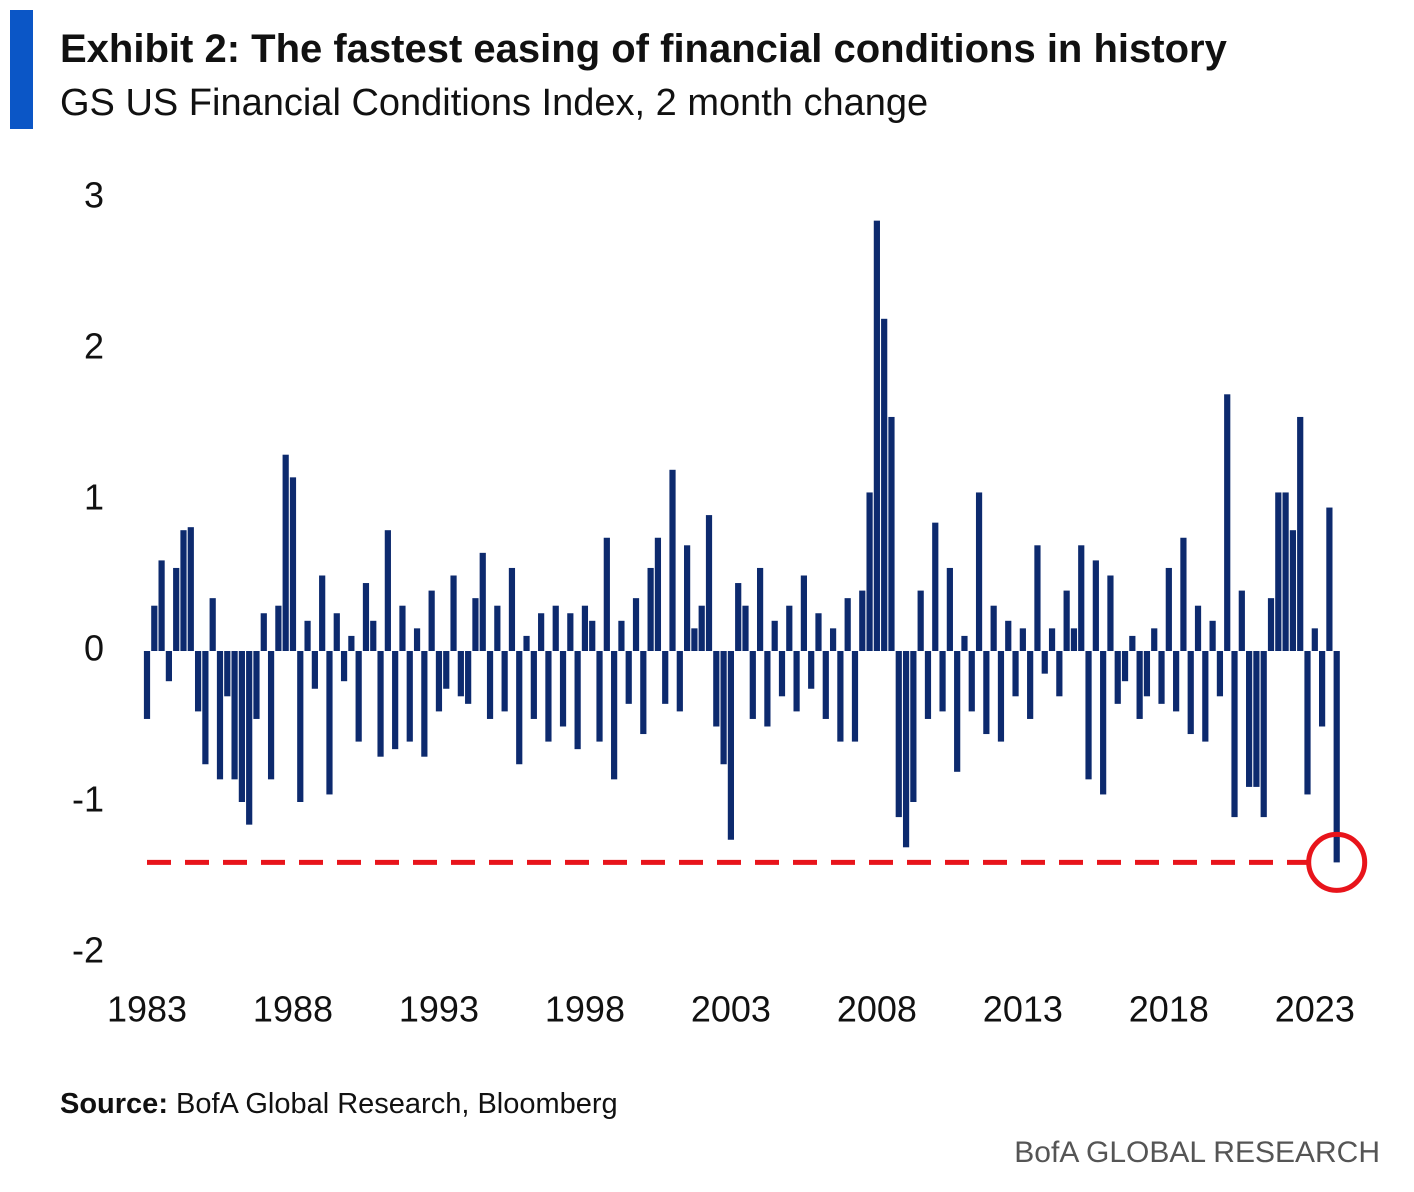  What do you see at coordinates (1023, 1009) in the screenshot?
I see `x-tick-label: 2013` at bounding box center [1023, 1009].